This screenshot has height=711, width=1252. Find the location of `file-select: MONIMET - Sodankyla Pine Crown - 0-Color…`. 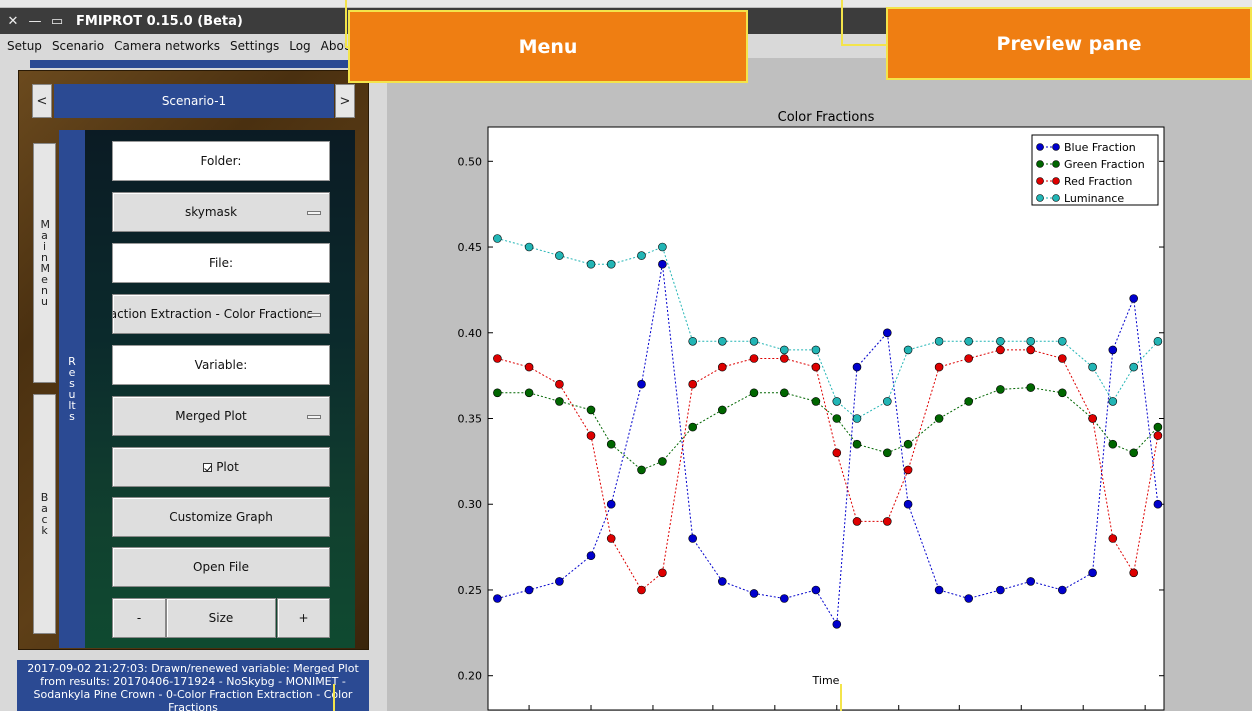

file-select: MONIMET - Sodankyla Pine Crown - 0-Color… is located at coordinates (221, 314).